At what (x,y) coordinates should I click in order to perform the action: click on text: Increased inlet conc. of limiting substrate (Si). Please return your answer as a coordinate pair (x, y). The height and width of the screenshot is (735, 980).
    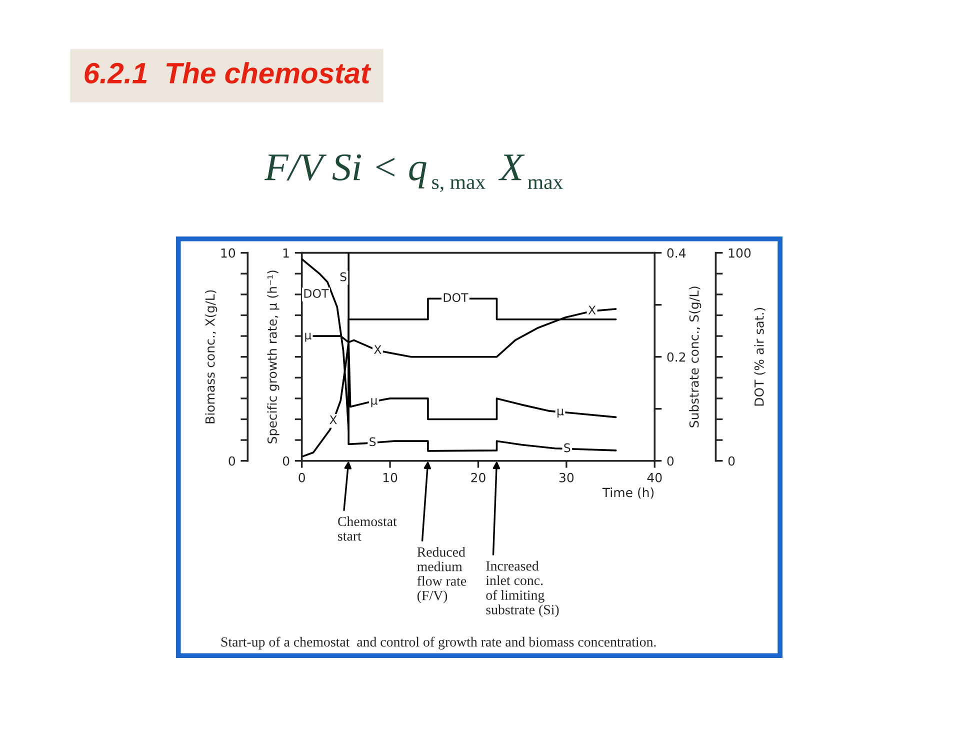
    Looking at the image, I should click on (522, 589).